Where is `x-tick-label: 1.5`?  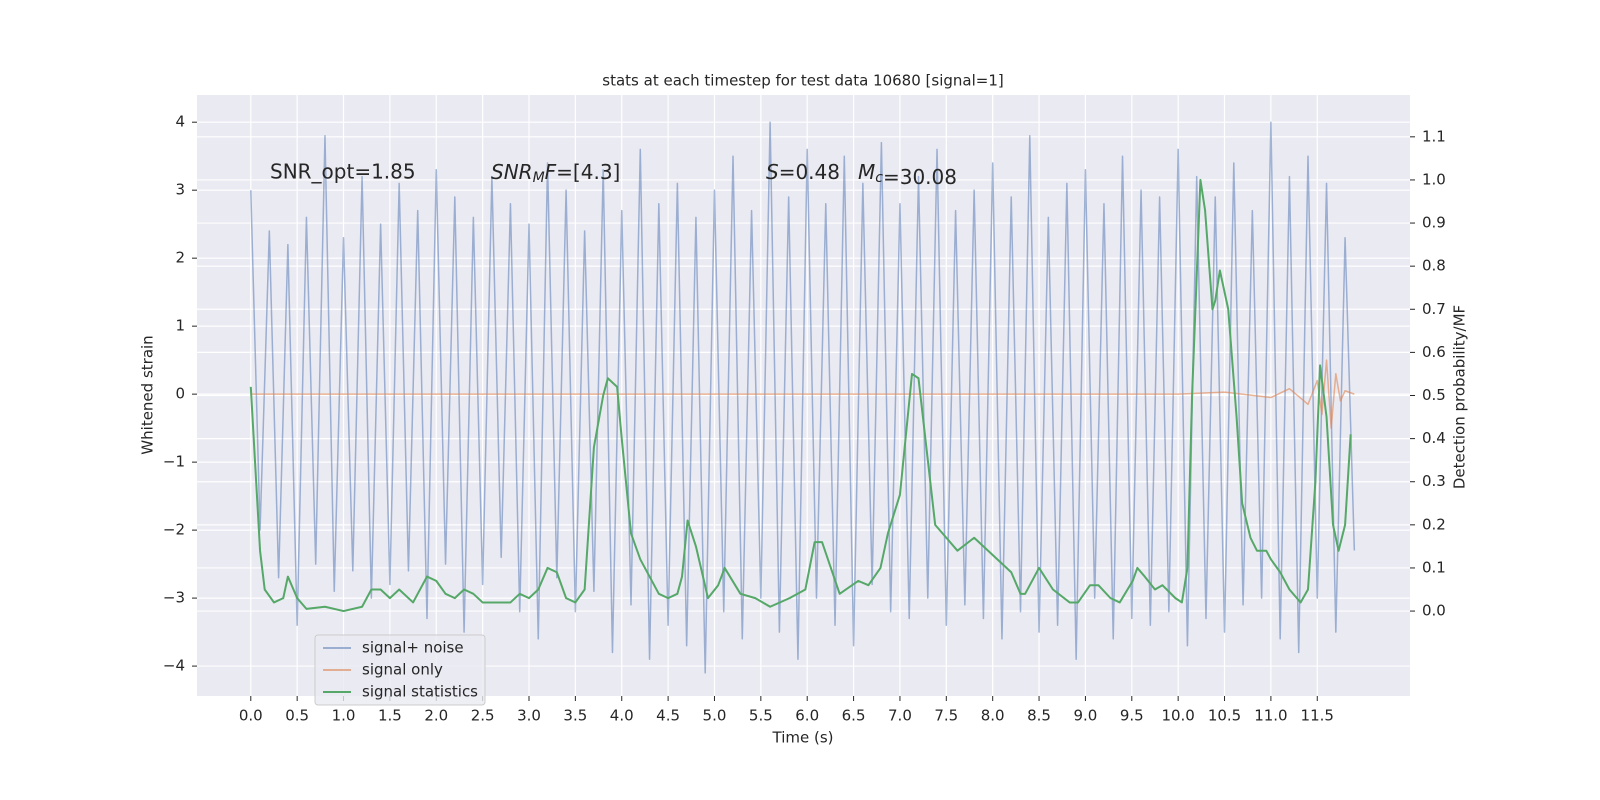
x-tick-label: 1.5 is located at coordinates (390, 716).